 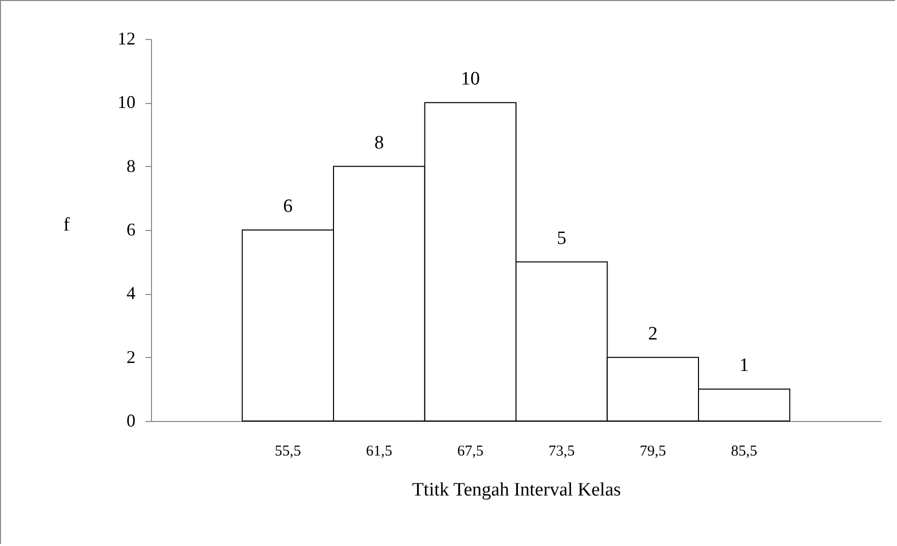 I want to click on data-label: 10, so click(x=470, y=79).